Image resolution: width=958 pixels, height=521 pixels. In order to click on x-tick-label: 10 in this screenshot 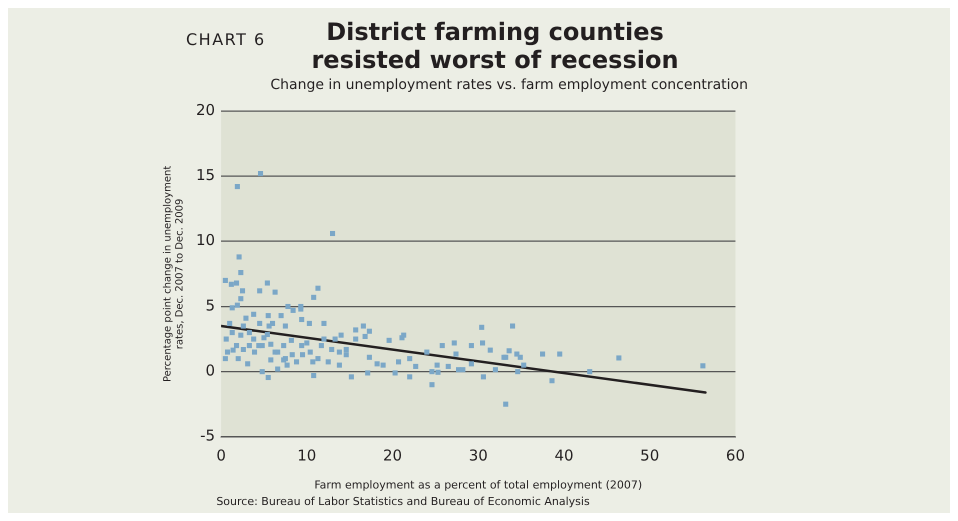, I will do `click(306, 455)`.